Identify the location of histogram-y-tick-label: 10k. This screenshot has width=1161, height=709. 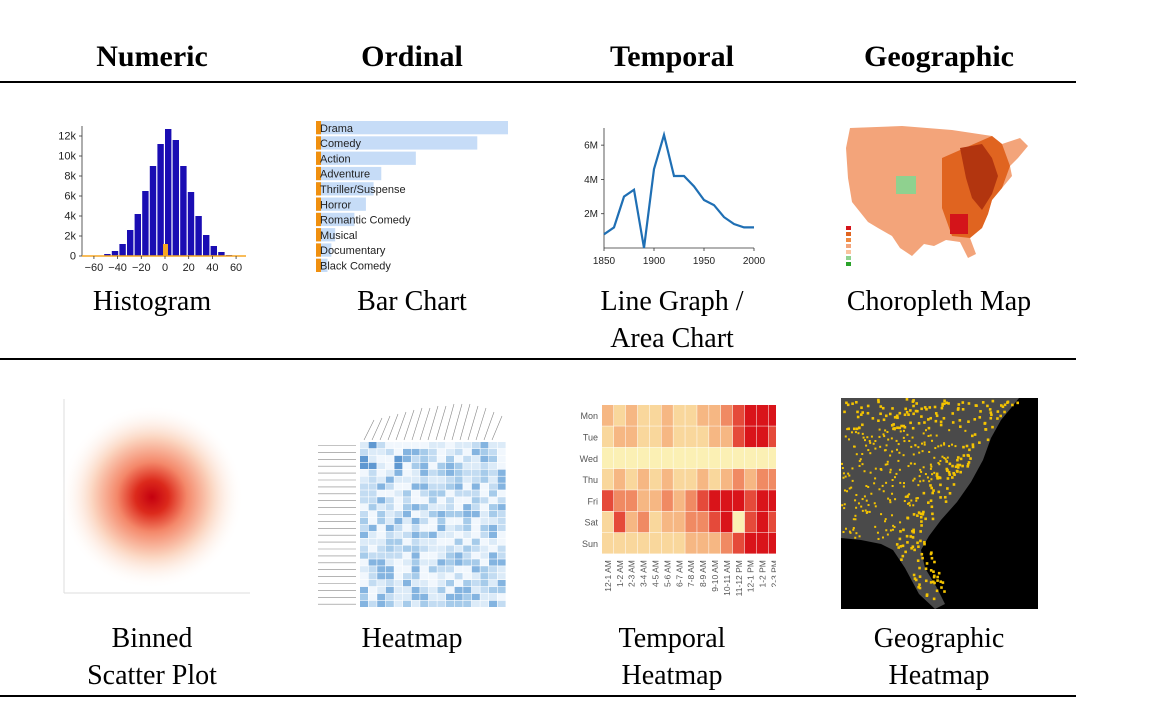
(67, 157).